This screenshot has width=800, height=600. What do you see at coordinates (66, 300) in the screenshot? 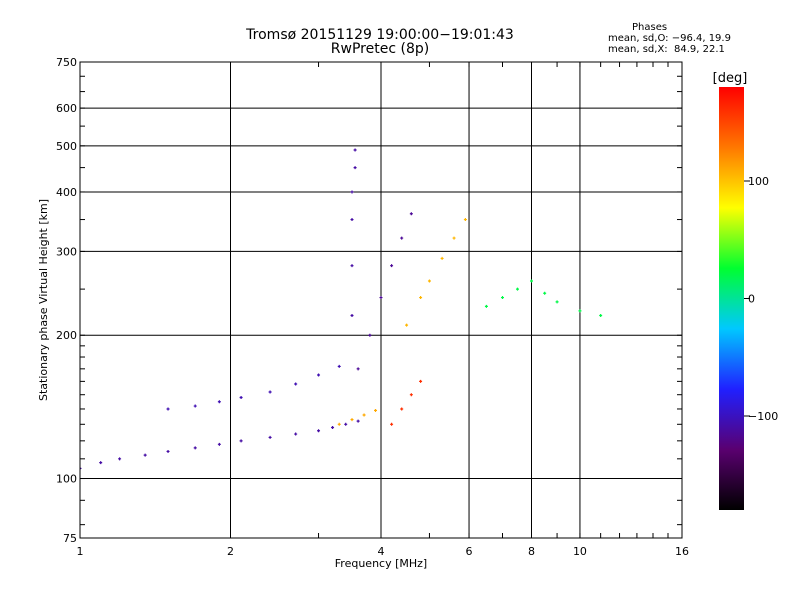
I see `y-tick-labels: 75 100 200 300 400 500 600 750` at bounding box center [66, 300].